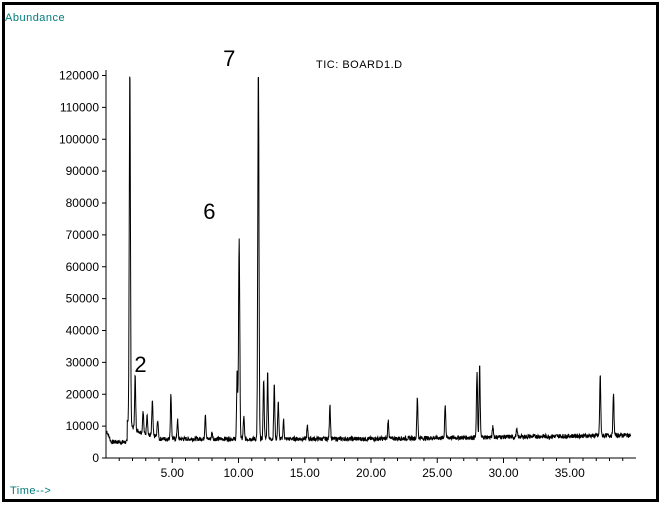  Describe the element at coordinates (371, 473) in the screenshot. I see `x-tick-label: 20.00` at that location.